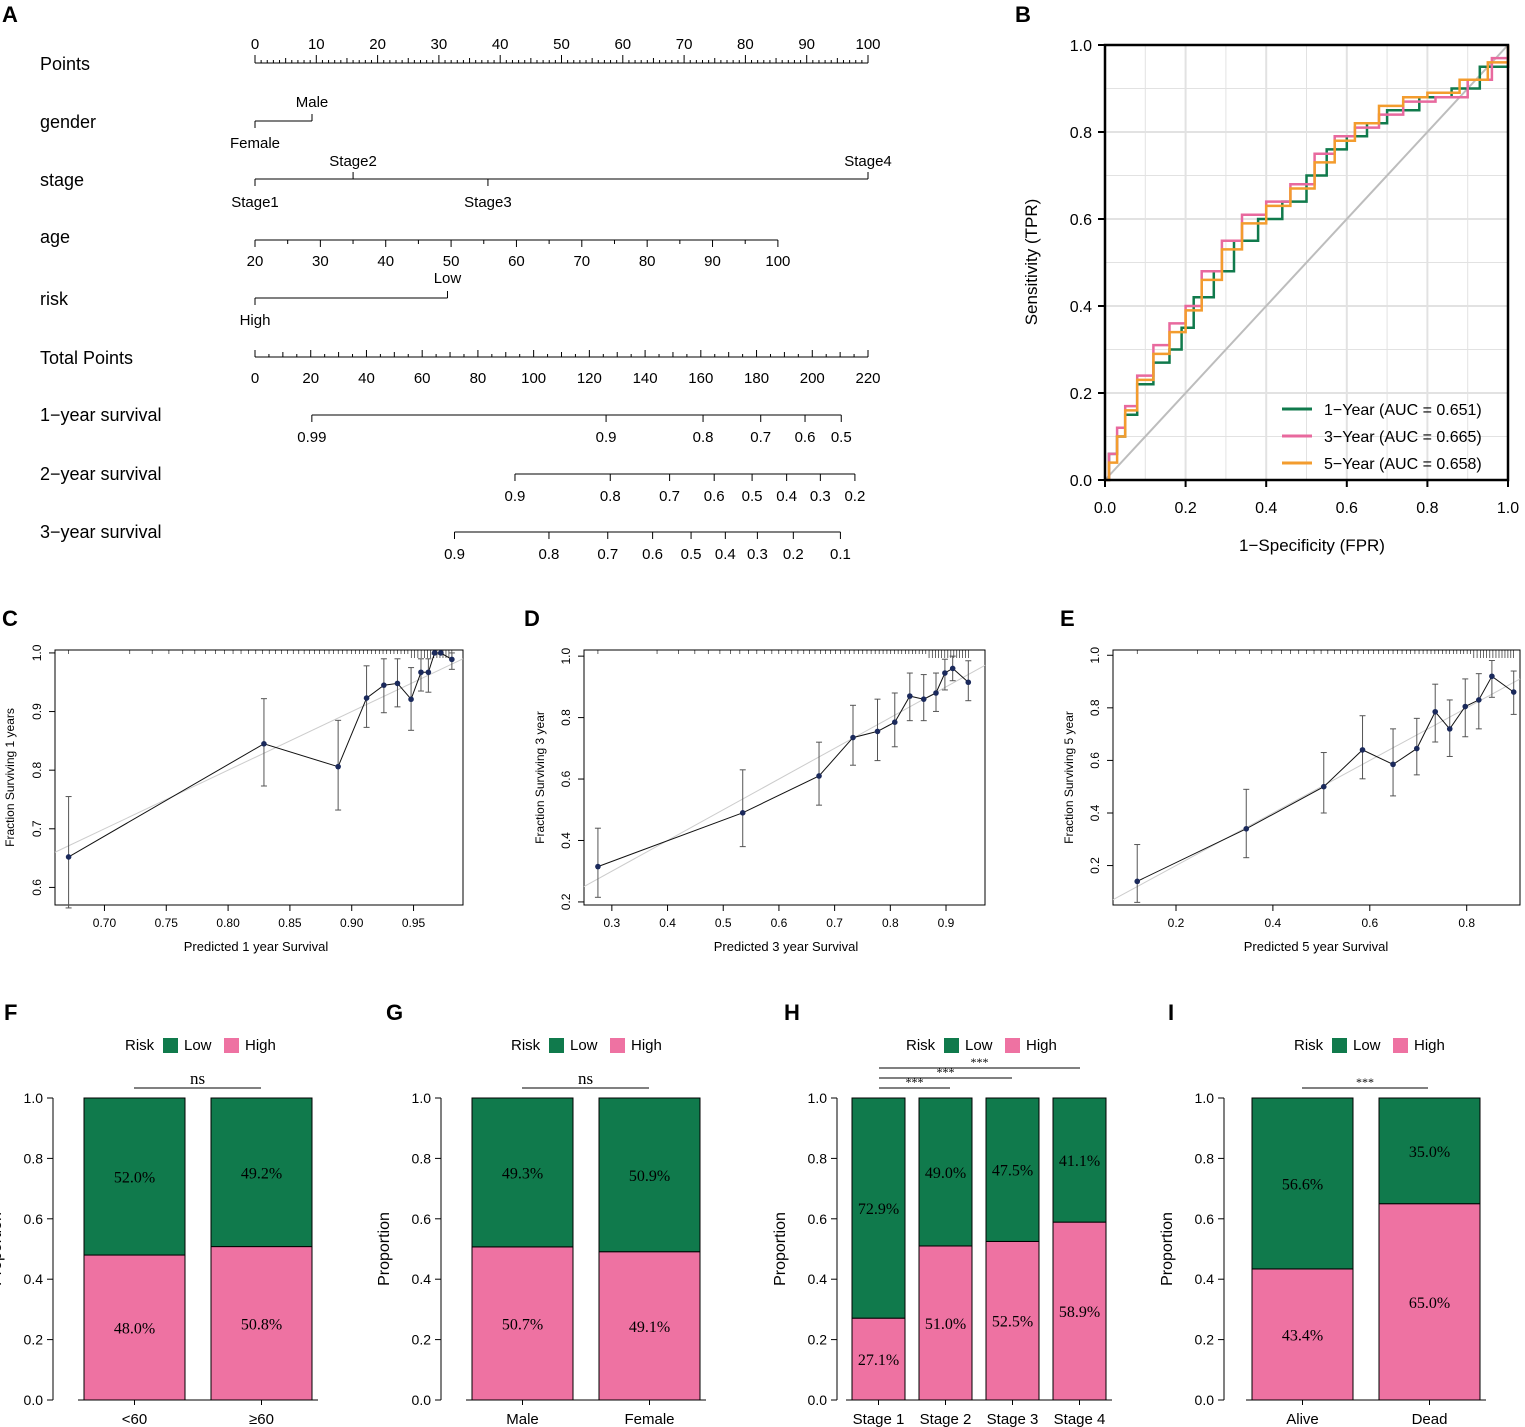 The width and height of the screenshot is (1525, 1427). Describe the element at coordinates (259, 777) in the screenshot. I see `calib-frame` at that location.